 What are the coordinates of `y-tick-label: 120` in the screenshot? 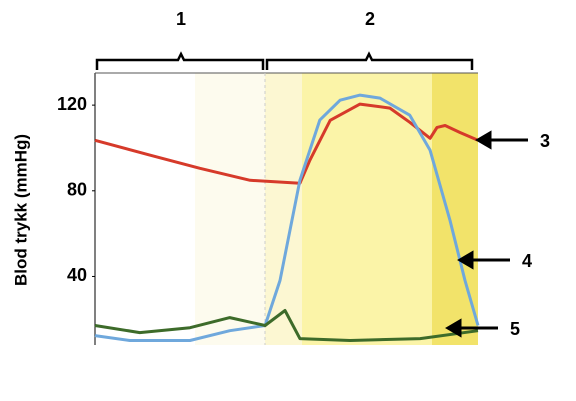 It's located at (72, 104).